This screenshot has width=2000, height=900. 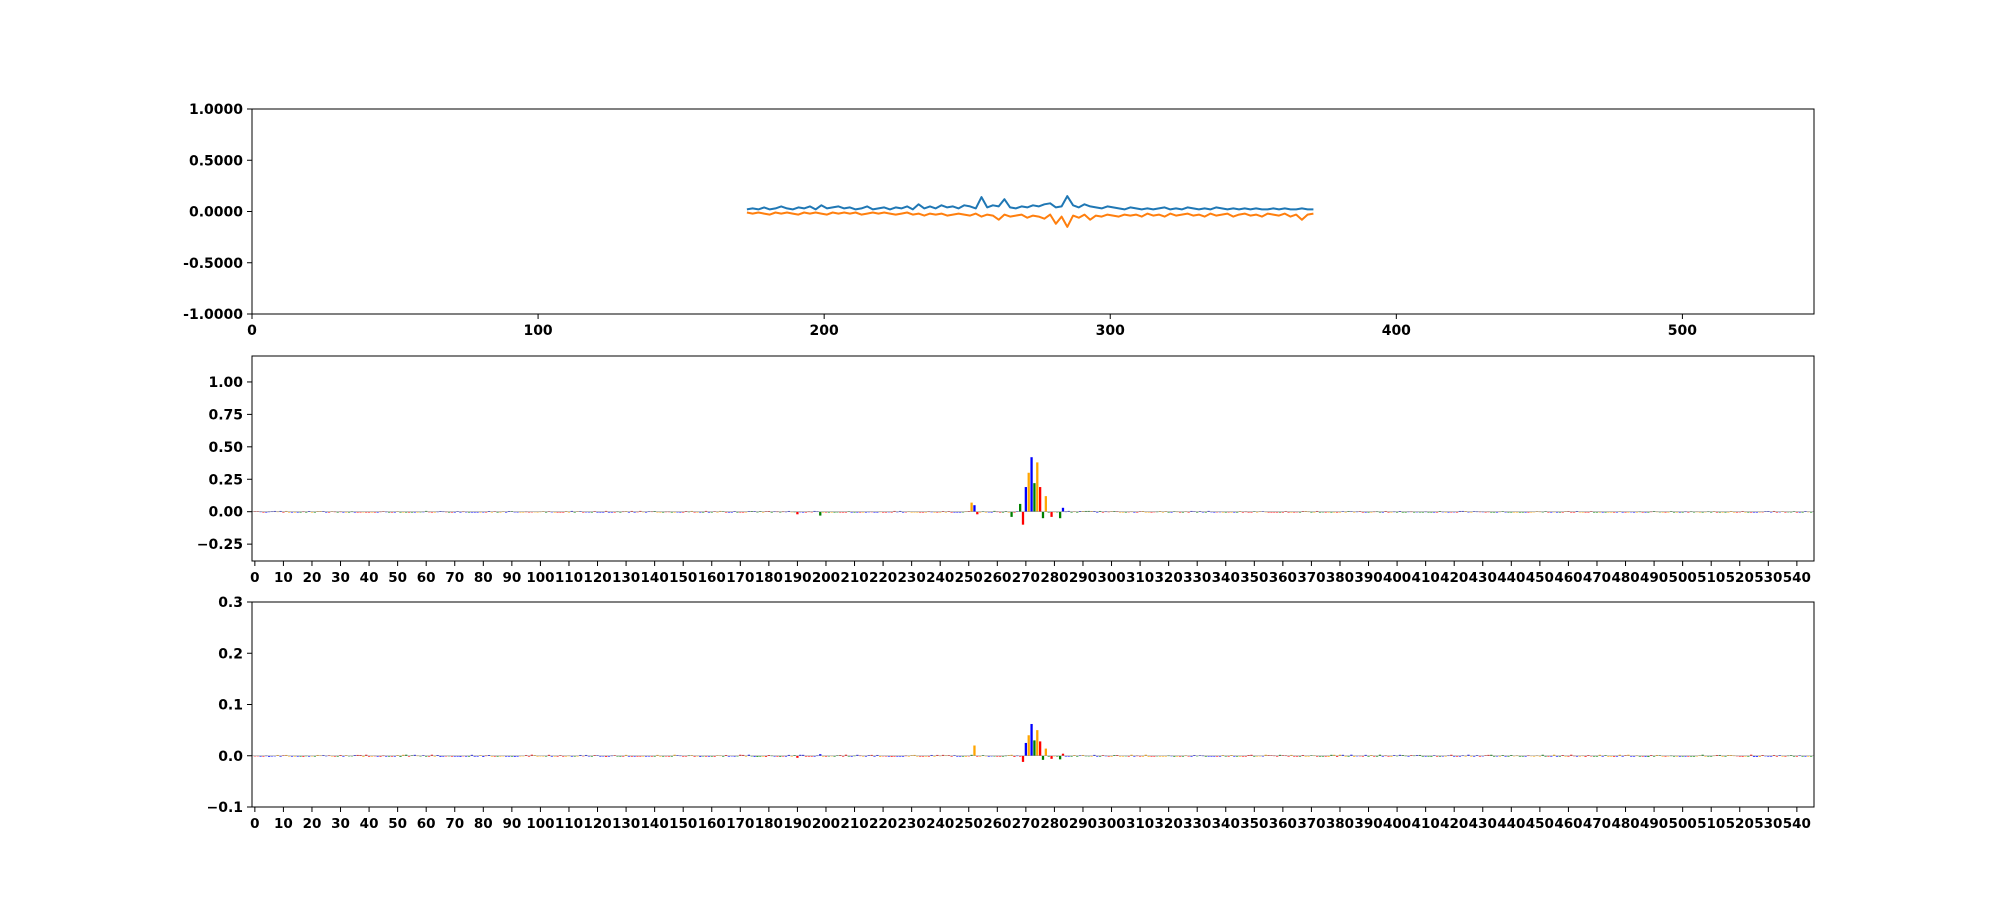 What do you see at coordinates (1396, 331) in the screenshot?
I see `x-tick-label: 400` at bounding box center [1396, 331].